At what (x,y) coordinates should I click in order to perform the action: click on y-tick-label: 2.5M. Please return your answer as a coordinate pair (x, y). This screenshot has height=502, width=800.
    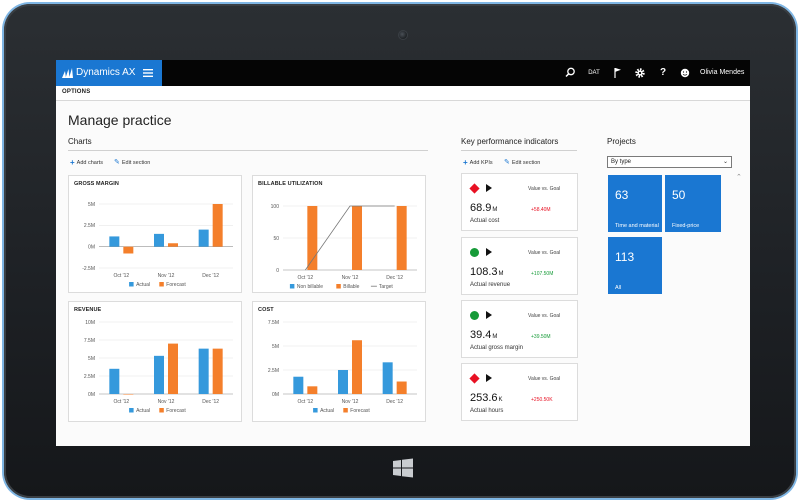
    Looking at the image, I should click on (89, 226).